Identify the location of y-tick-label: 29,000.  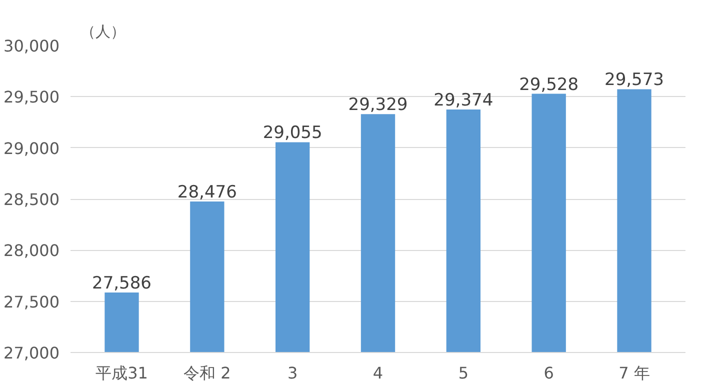
(32, 148).